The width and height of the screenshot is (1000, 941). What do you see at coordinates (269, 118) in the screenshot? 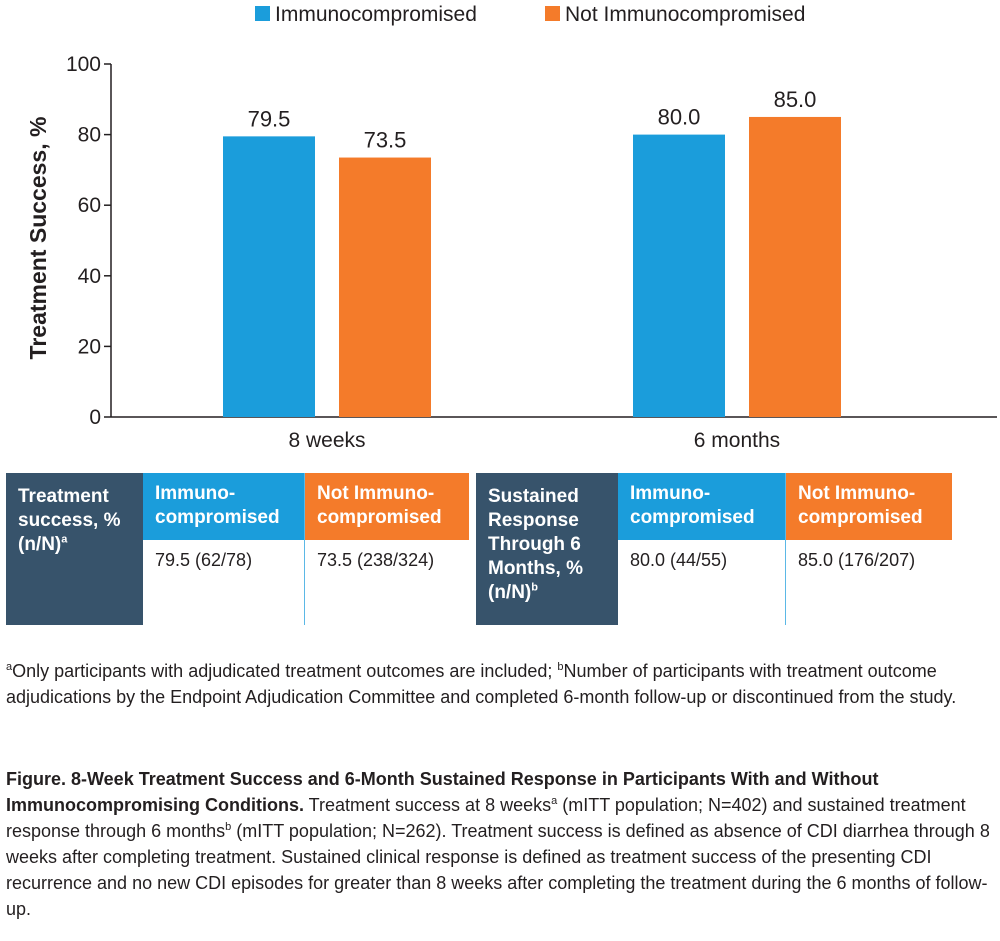
I see `data-label: 79.5` at bounding box center [269, 118].